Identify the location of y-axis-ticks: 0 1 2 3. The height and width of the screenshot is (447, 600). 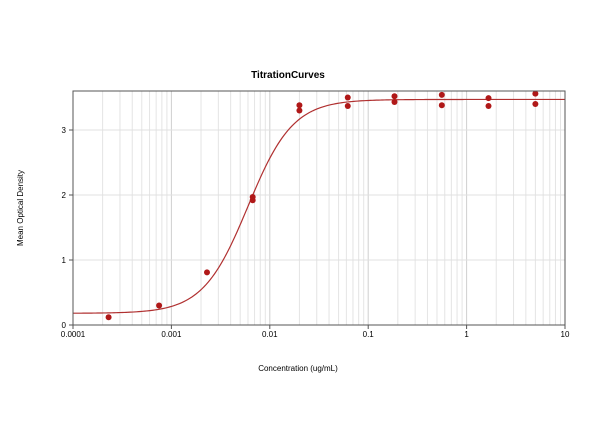
(67, 228).